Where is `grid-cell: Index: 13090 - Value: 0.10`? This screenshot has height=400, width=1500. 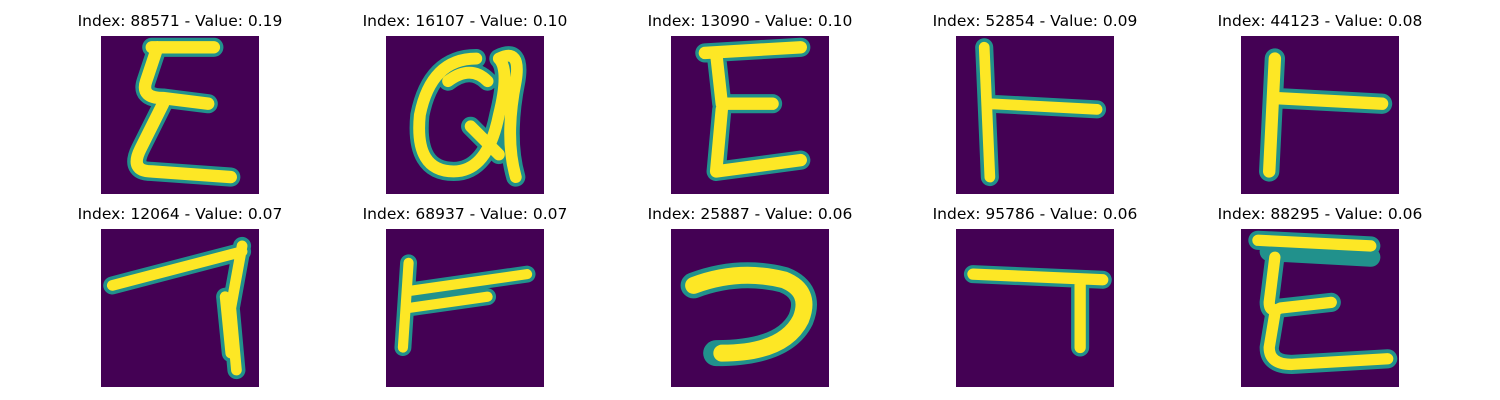
grid-cell: Index: 13090 - Value: 0.10 is located at coordinates (750, 102).